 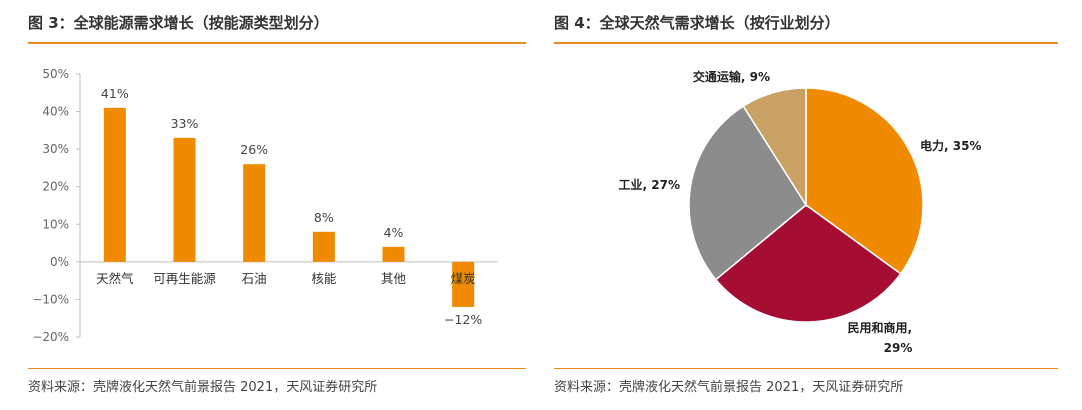 I want to click on figure4-top-rule, so click(x=806, y=43).